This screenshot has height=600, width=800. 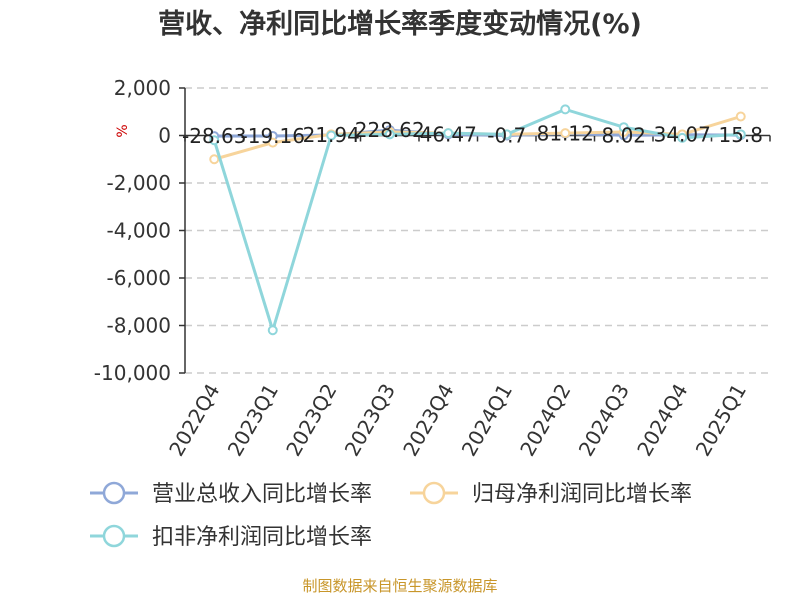 I want to click on data-label: 46.47, so click(x=448, y=134).